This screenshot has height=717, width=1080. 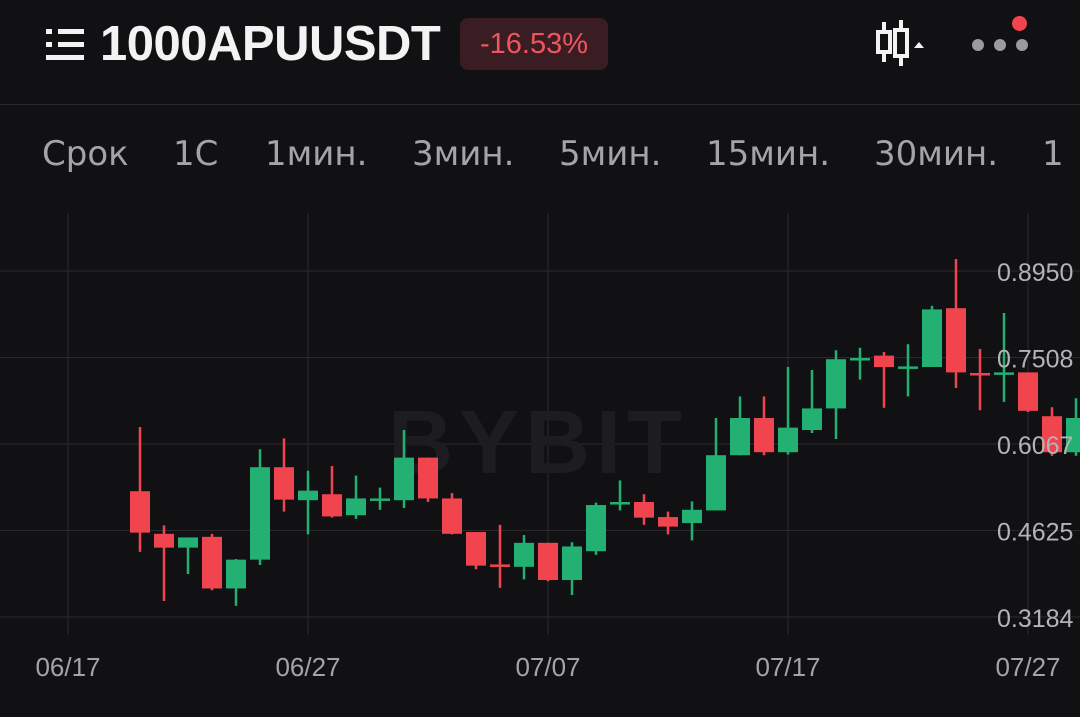 What do you see at coordinates (463, 154) in the screenshot?
I see `interval-3min: 3мин.` at bounding box center [463, 154].